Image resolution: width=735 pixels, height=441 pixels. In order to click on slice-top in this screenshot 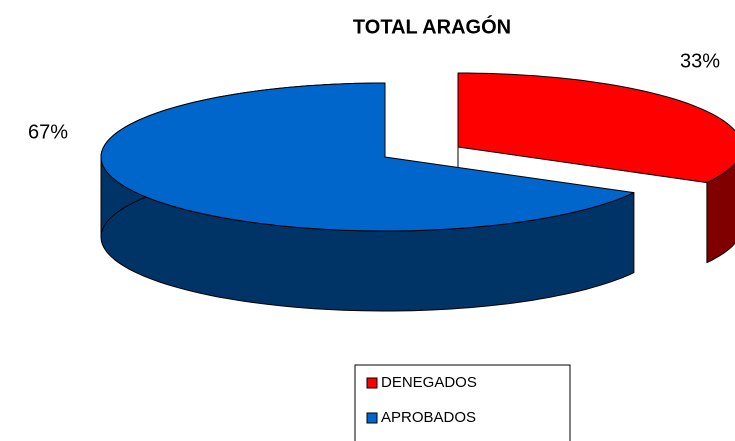, I will do `click(596, 128)`.